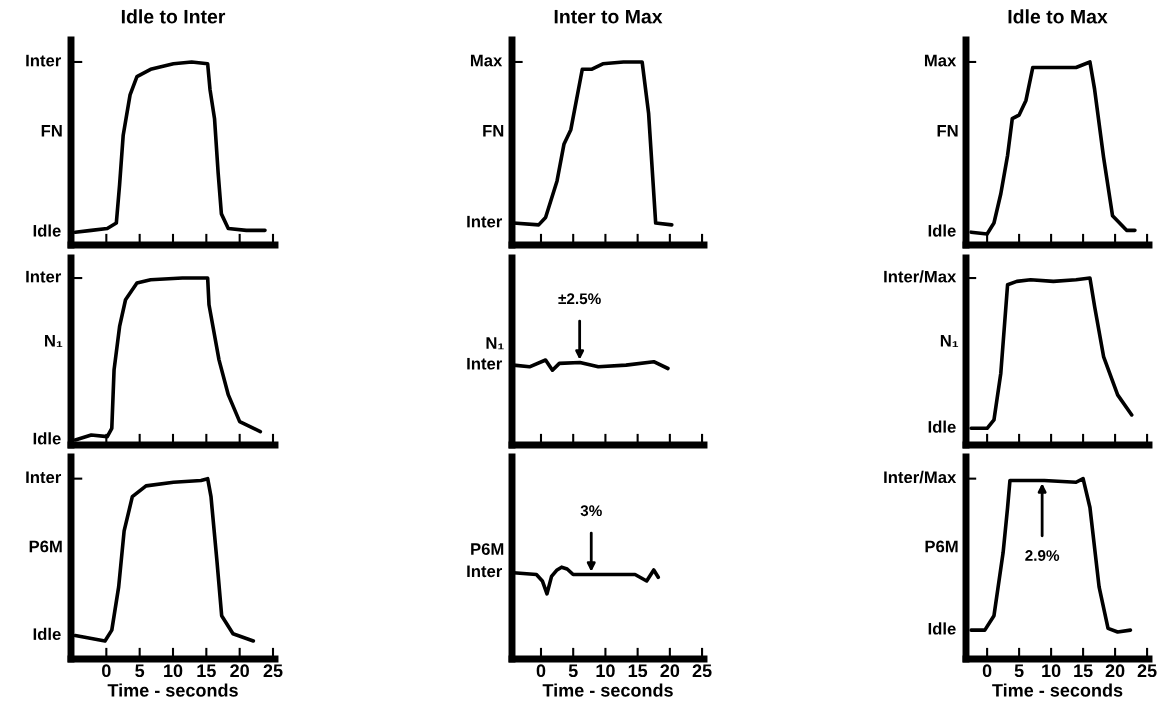 The width and height of the screenshot is (1158, 709). Describe the element at coordinates (1058, 16) in the screenshot. I see `chart-title: Idle to Max` at that location.